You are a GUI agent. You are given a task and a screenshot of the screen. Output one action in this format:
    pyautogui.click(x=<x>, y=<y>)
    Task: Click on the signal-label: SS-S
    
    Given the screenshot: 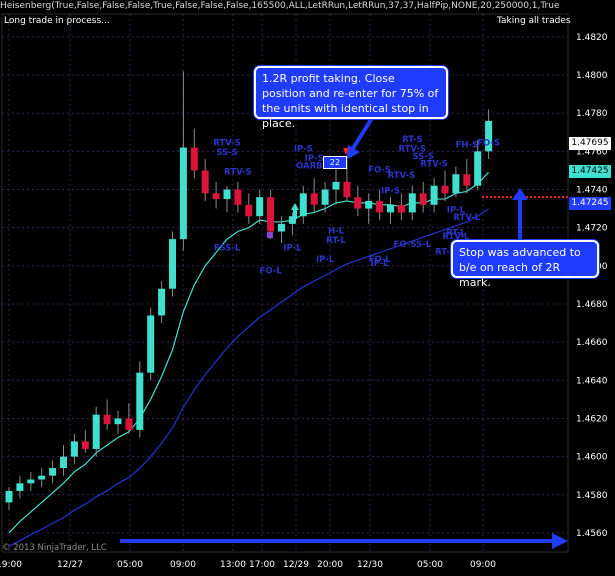 What is the action you would take?
    pyautogui.click(x=227, y=153)
    